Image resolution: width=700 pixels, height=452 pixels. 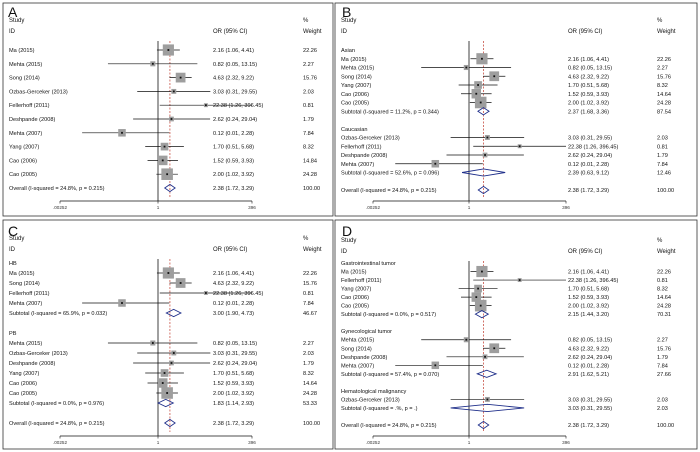 I want to click on panel-c-or-ci-value: 1.52 (0.59, 3.93), so click(x=233, y=384).